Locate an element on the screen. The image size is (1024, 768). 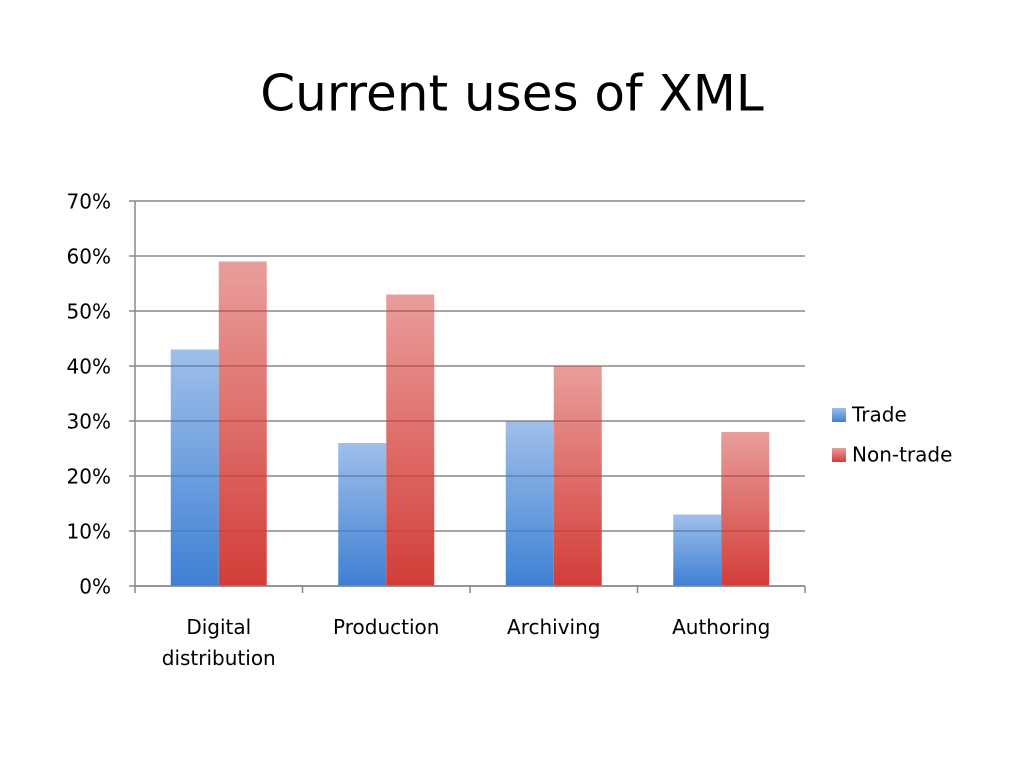
x-tick-label: Production is located at coordinates (386, 627).